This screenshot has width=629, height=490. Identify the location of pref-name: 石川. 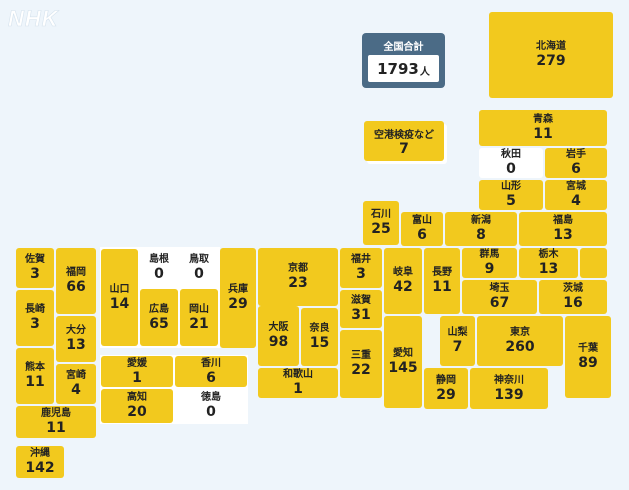
(381, 214).